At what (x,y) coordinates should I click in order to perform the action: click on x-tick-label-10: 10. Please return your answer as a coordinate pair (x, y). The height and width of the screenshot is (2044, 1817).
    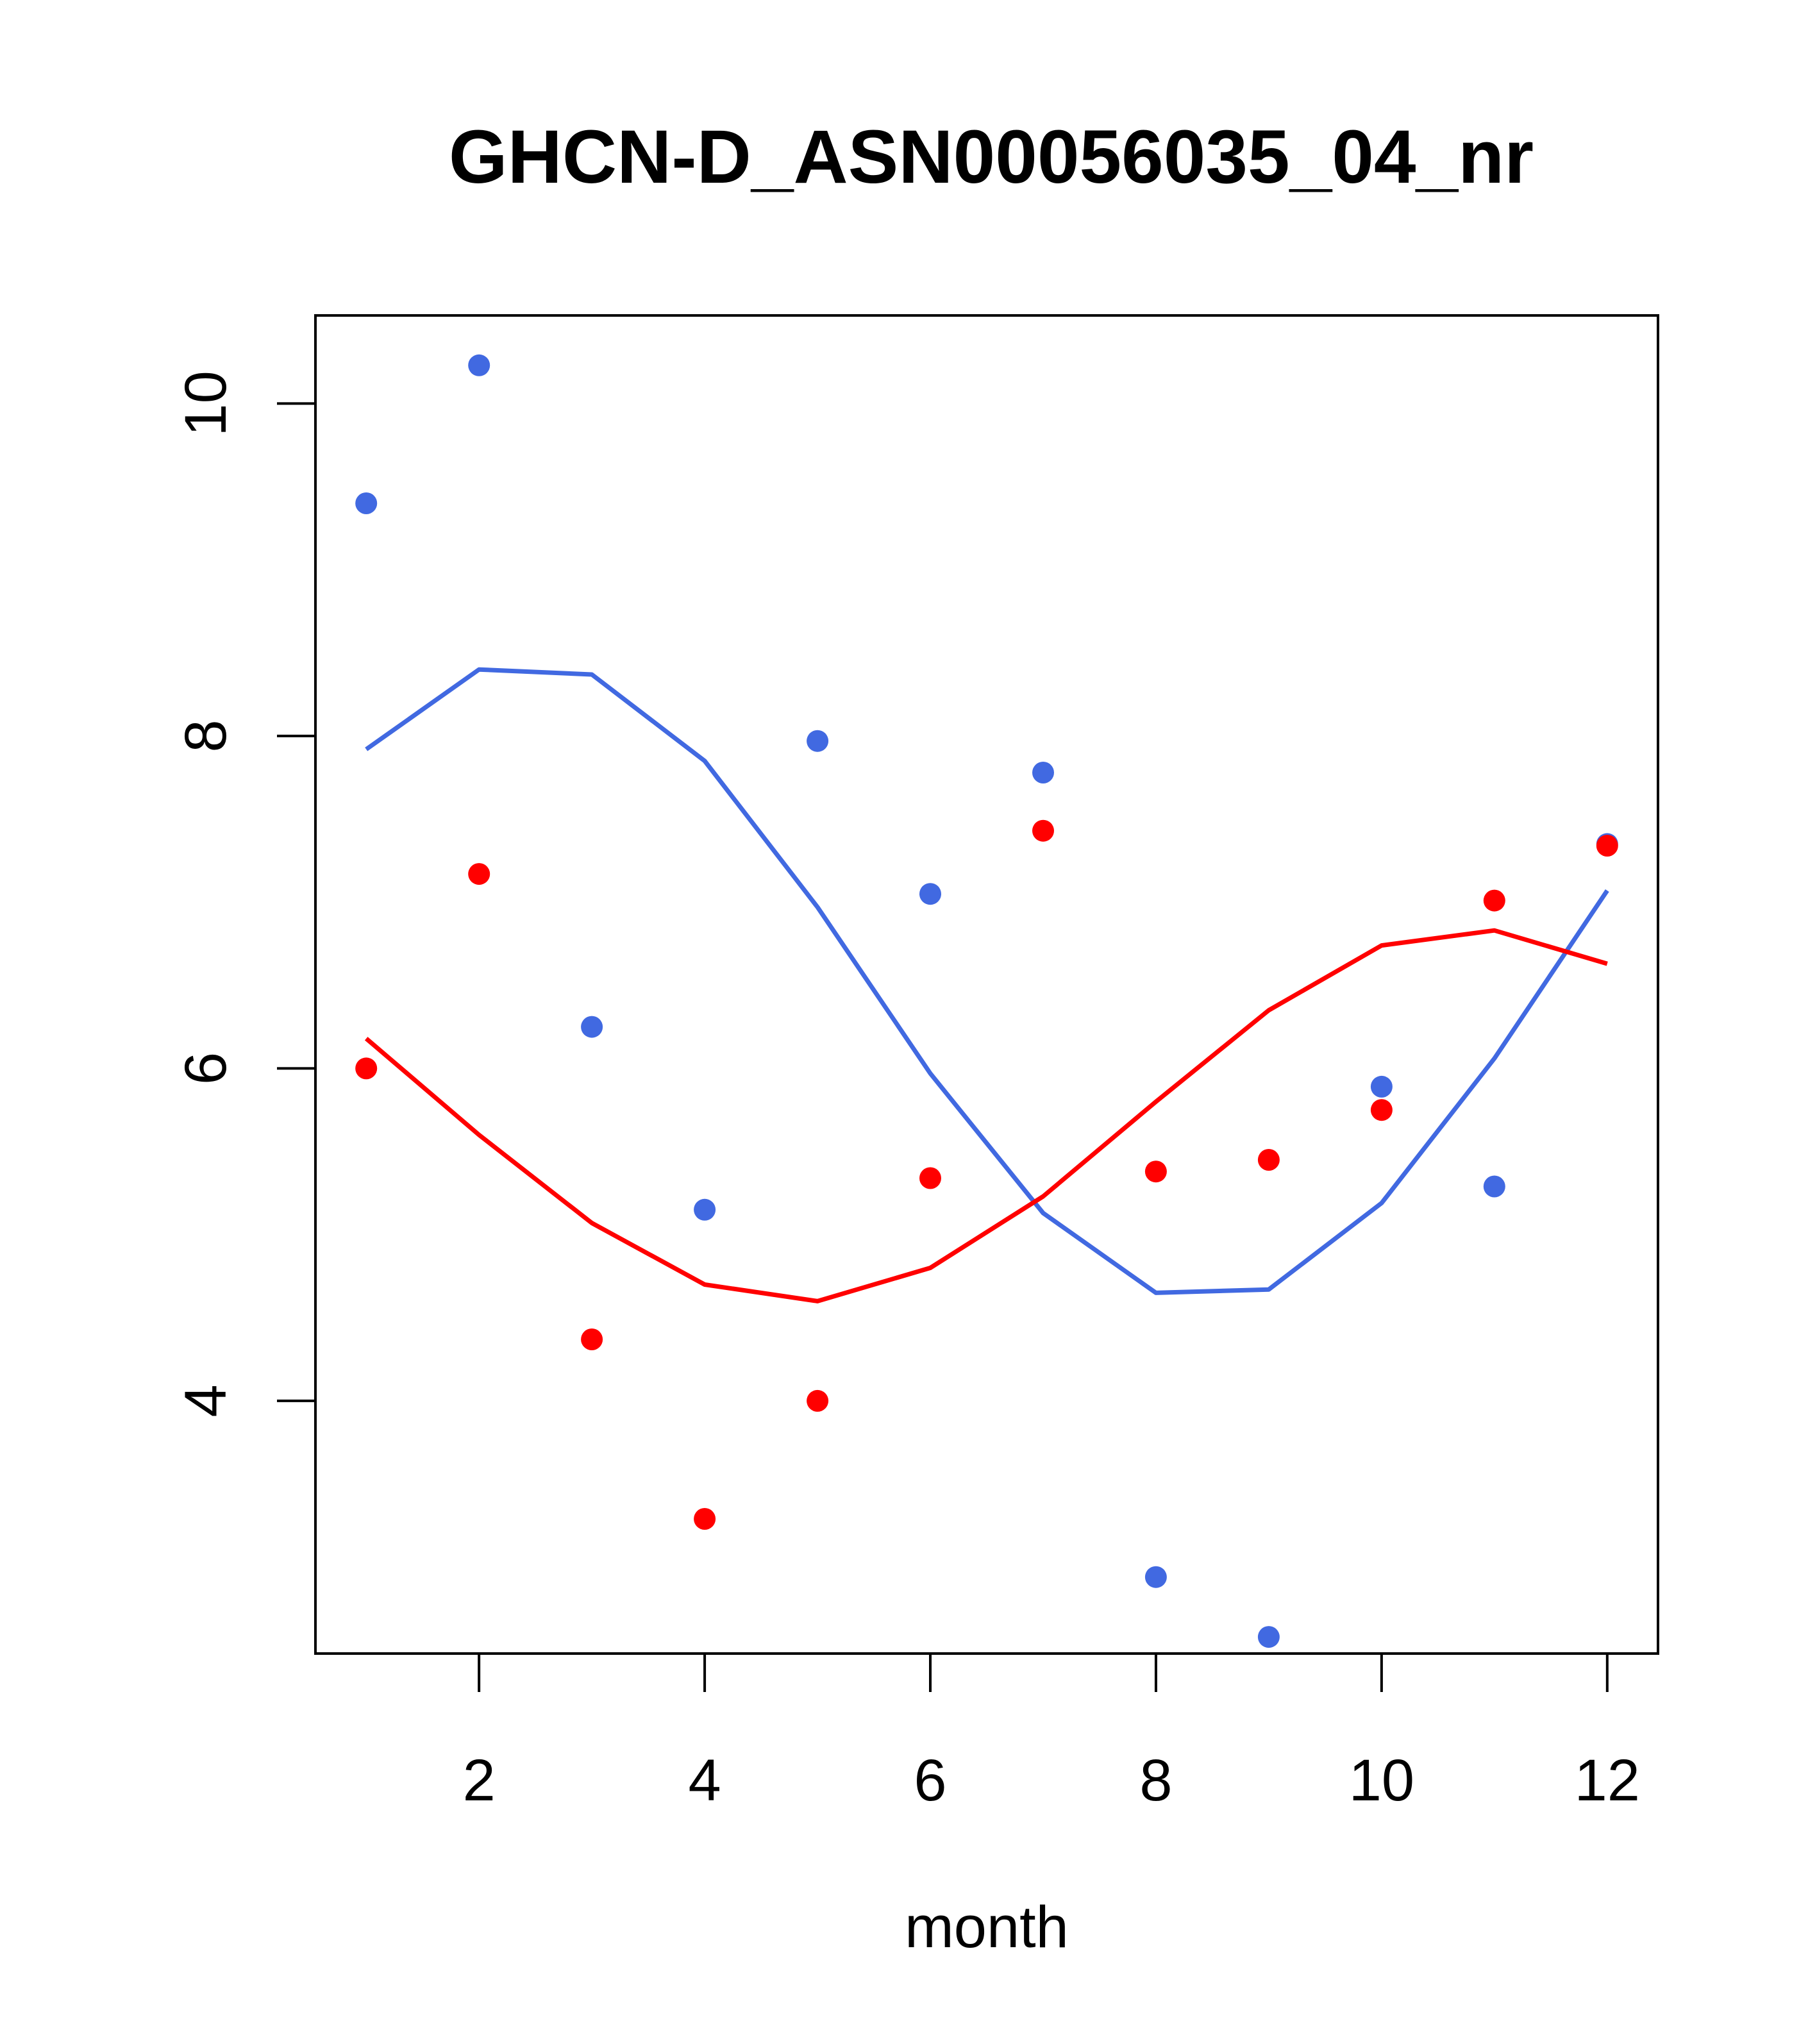
    Looking at the image, I should click on (1381, 1780).